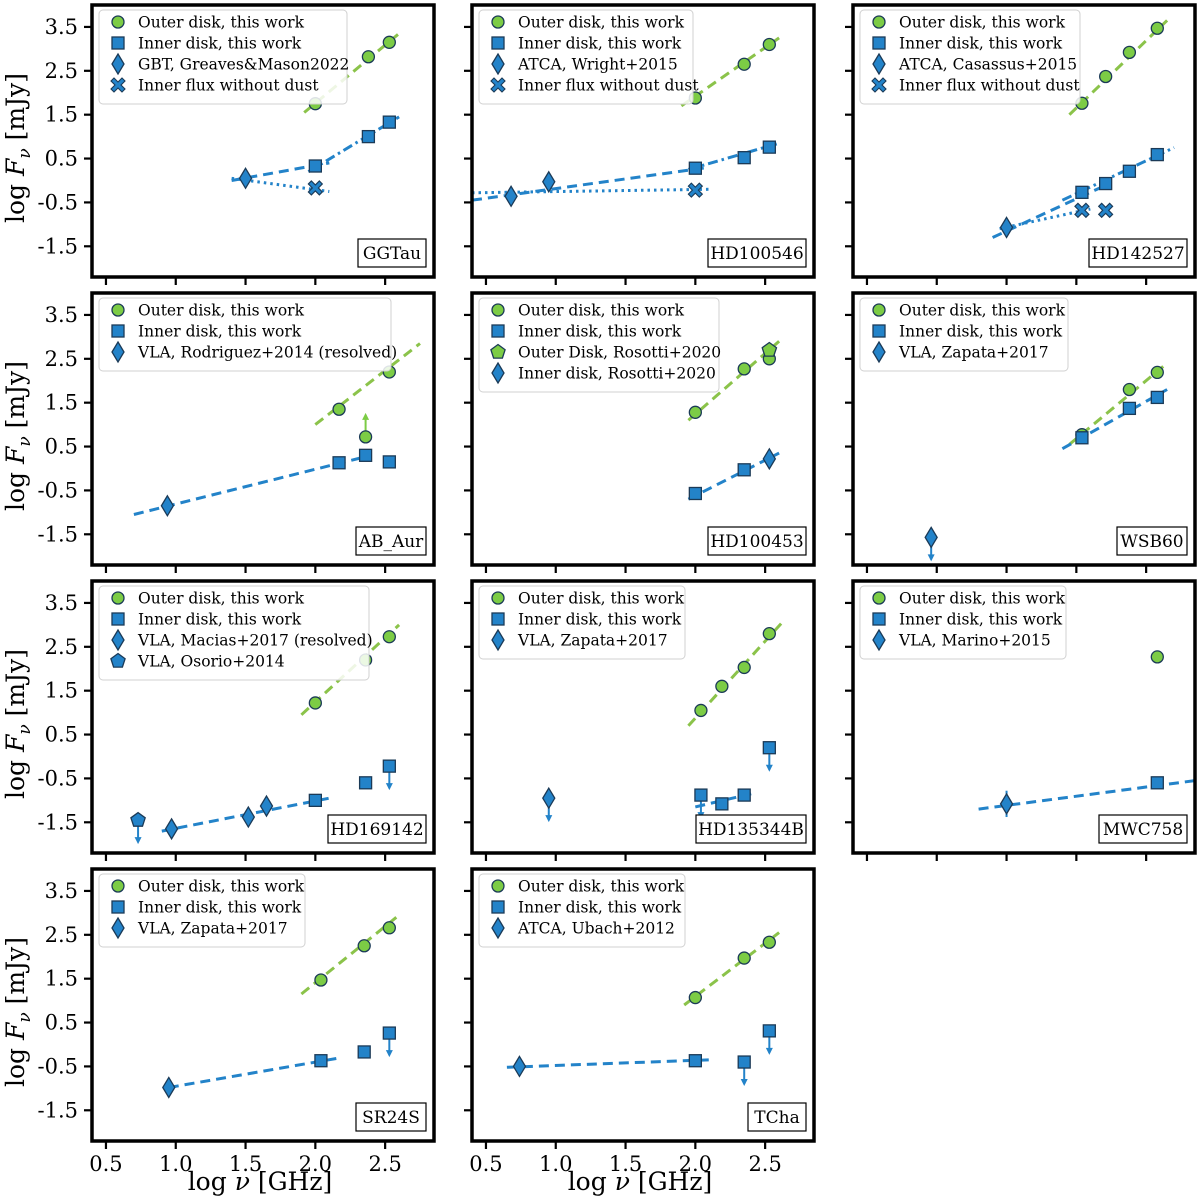 Image resolution: width=1200 pixels, height=1199 pixels. I want to click on legend-marker-x, so click(879, 85).